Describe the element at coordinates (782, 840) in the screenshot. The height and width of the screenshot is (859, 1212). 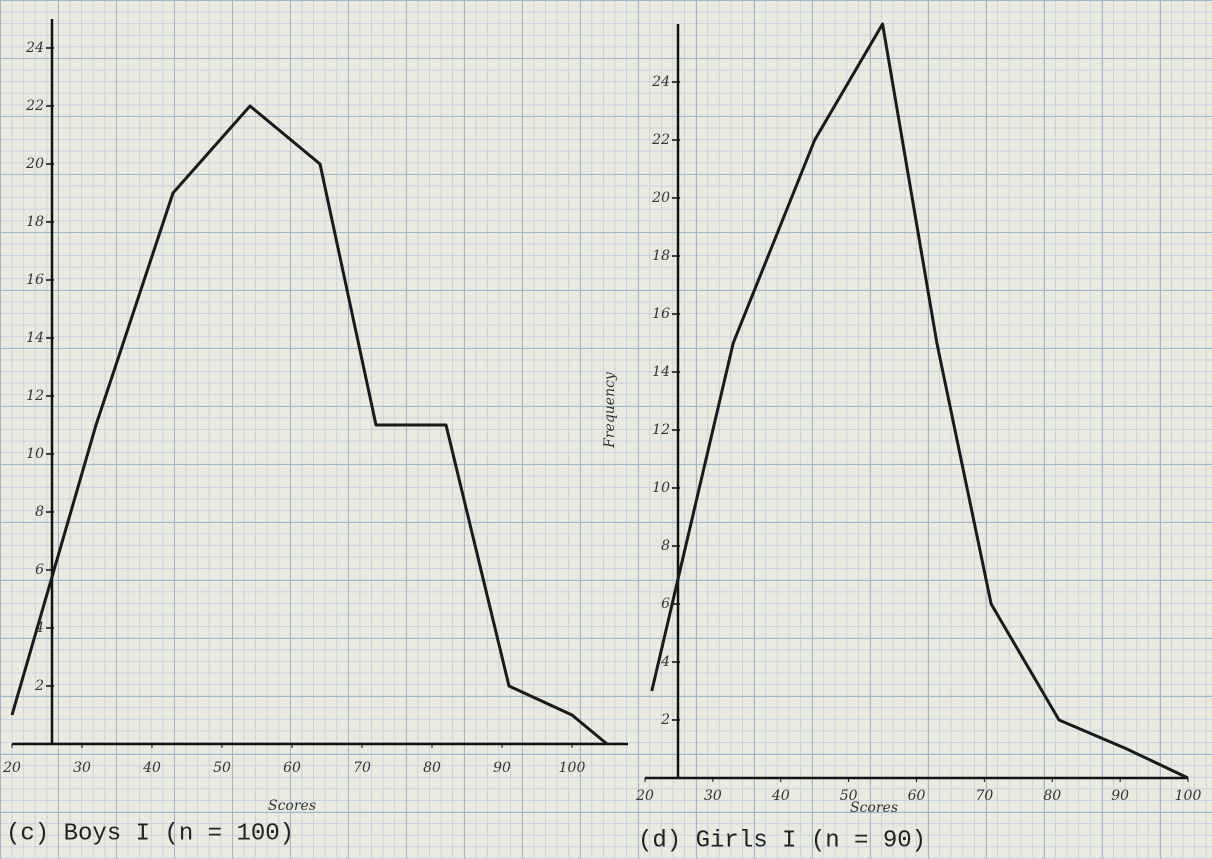
I see `caption: (d) Girls I (n = 90)` at that location.